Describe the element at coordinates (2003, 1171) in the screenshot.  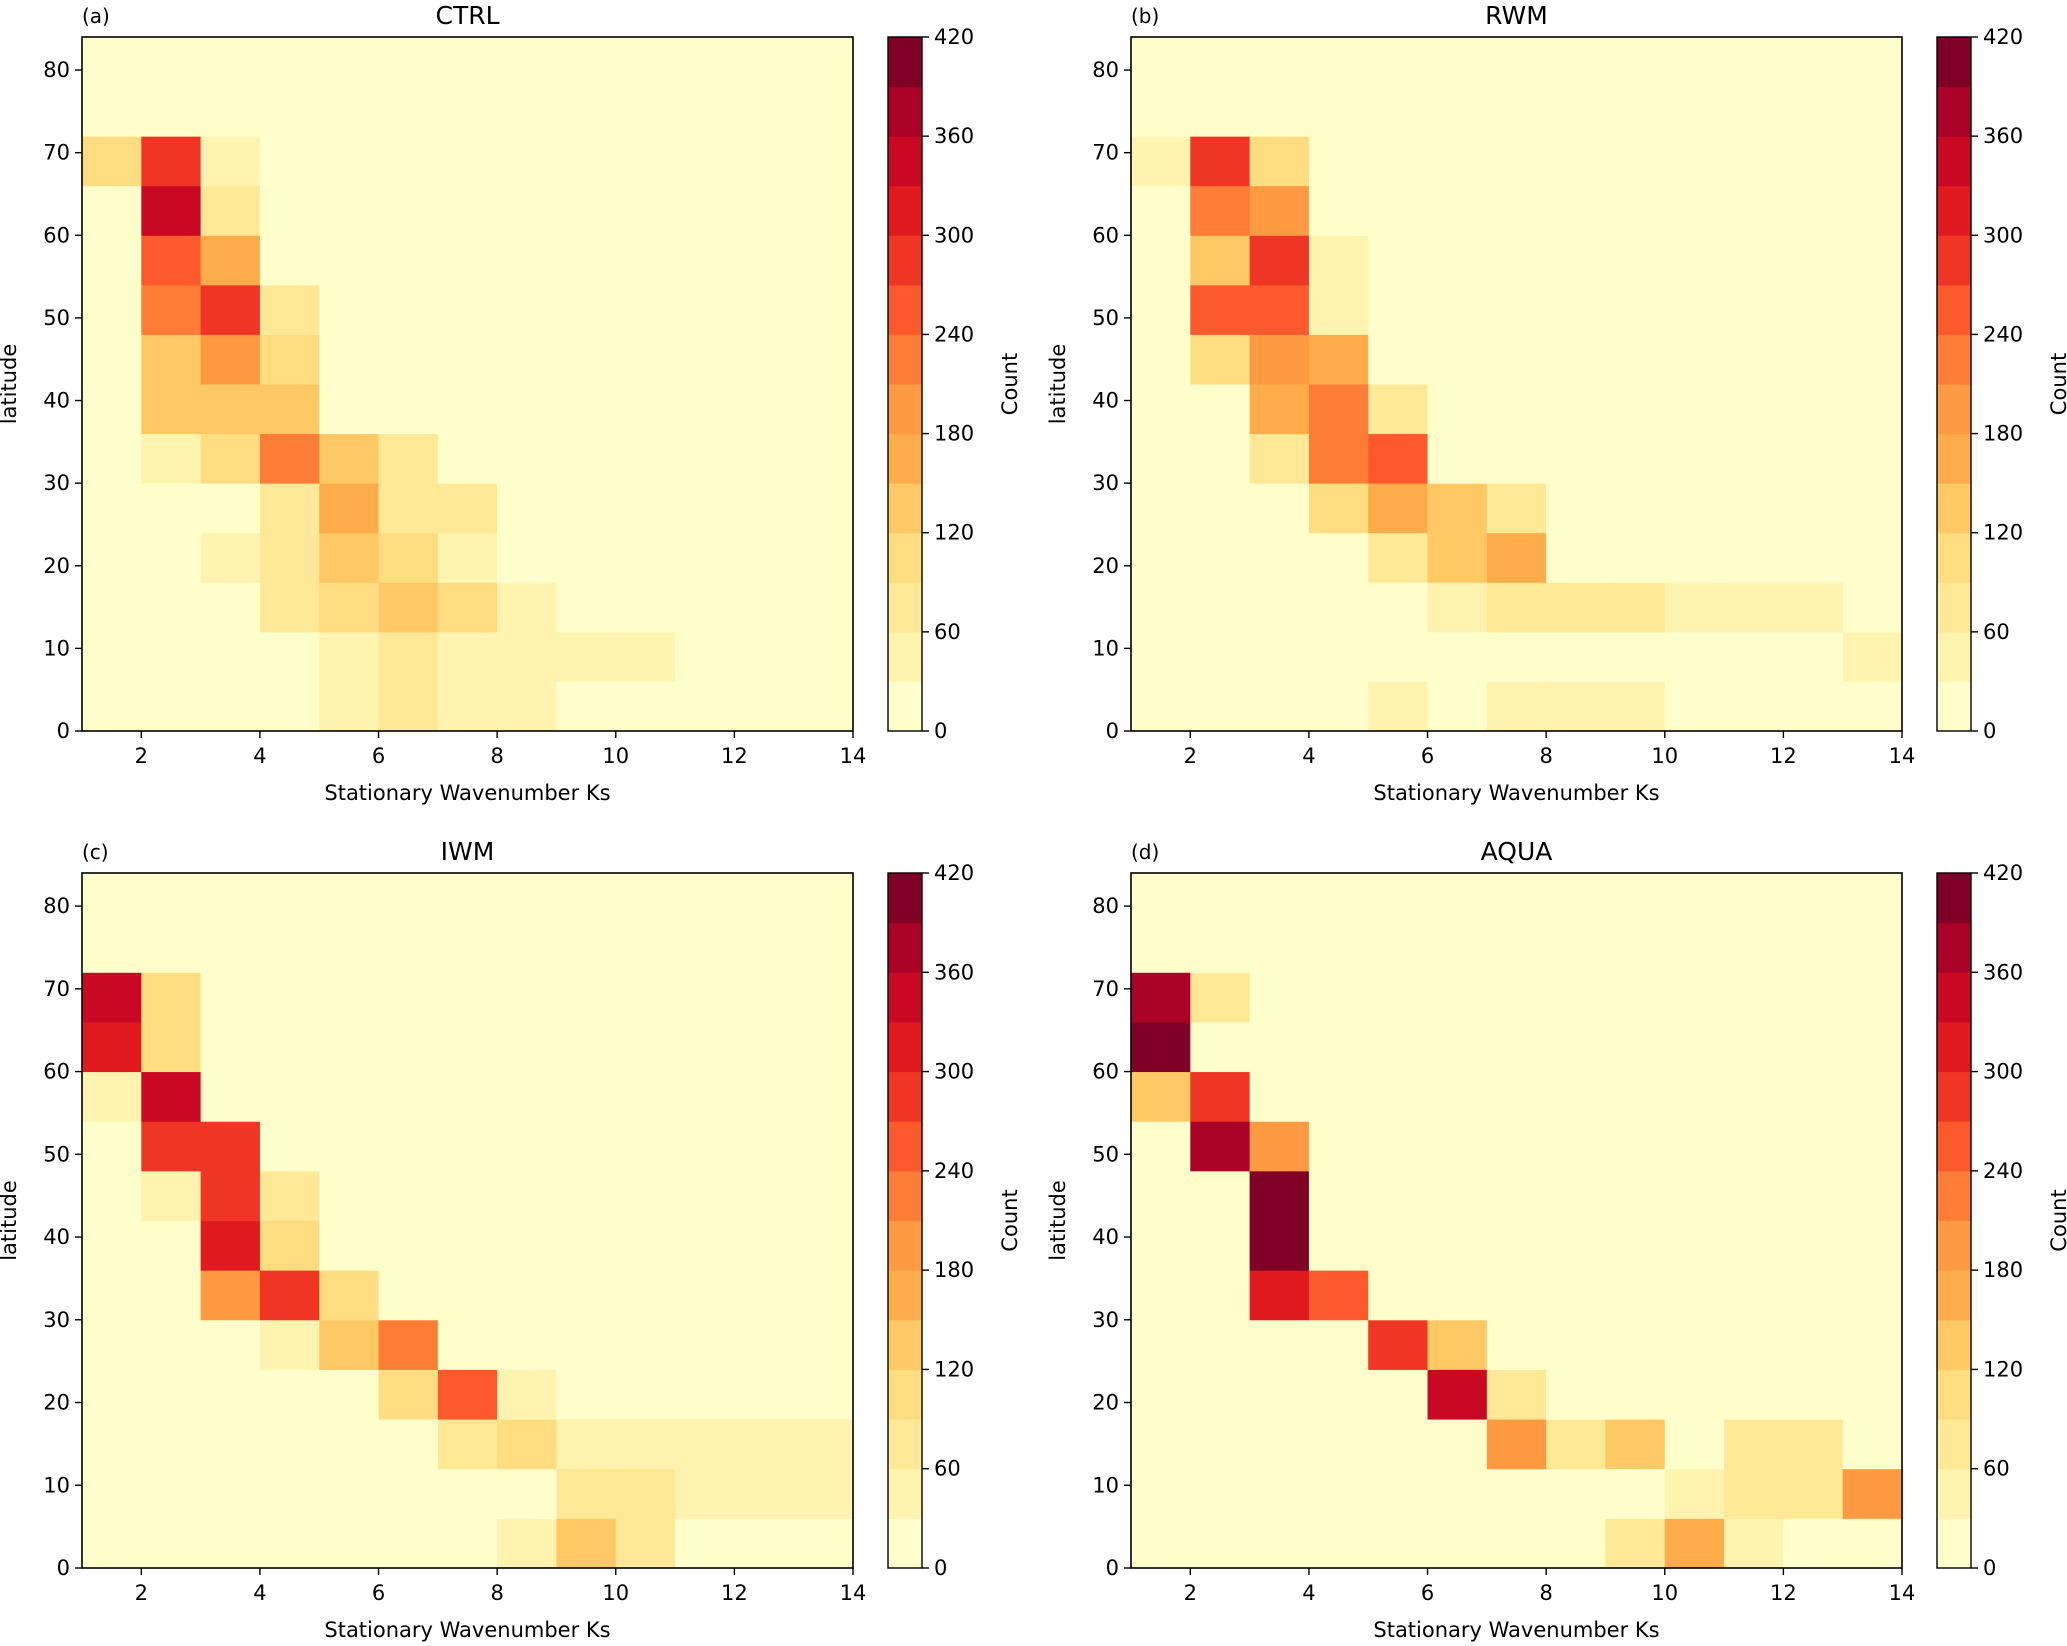
I see `colorbar-tick-label: 240` at that location.